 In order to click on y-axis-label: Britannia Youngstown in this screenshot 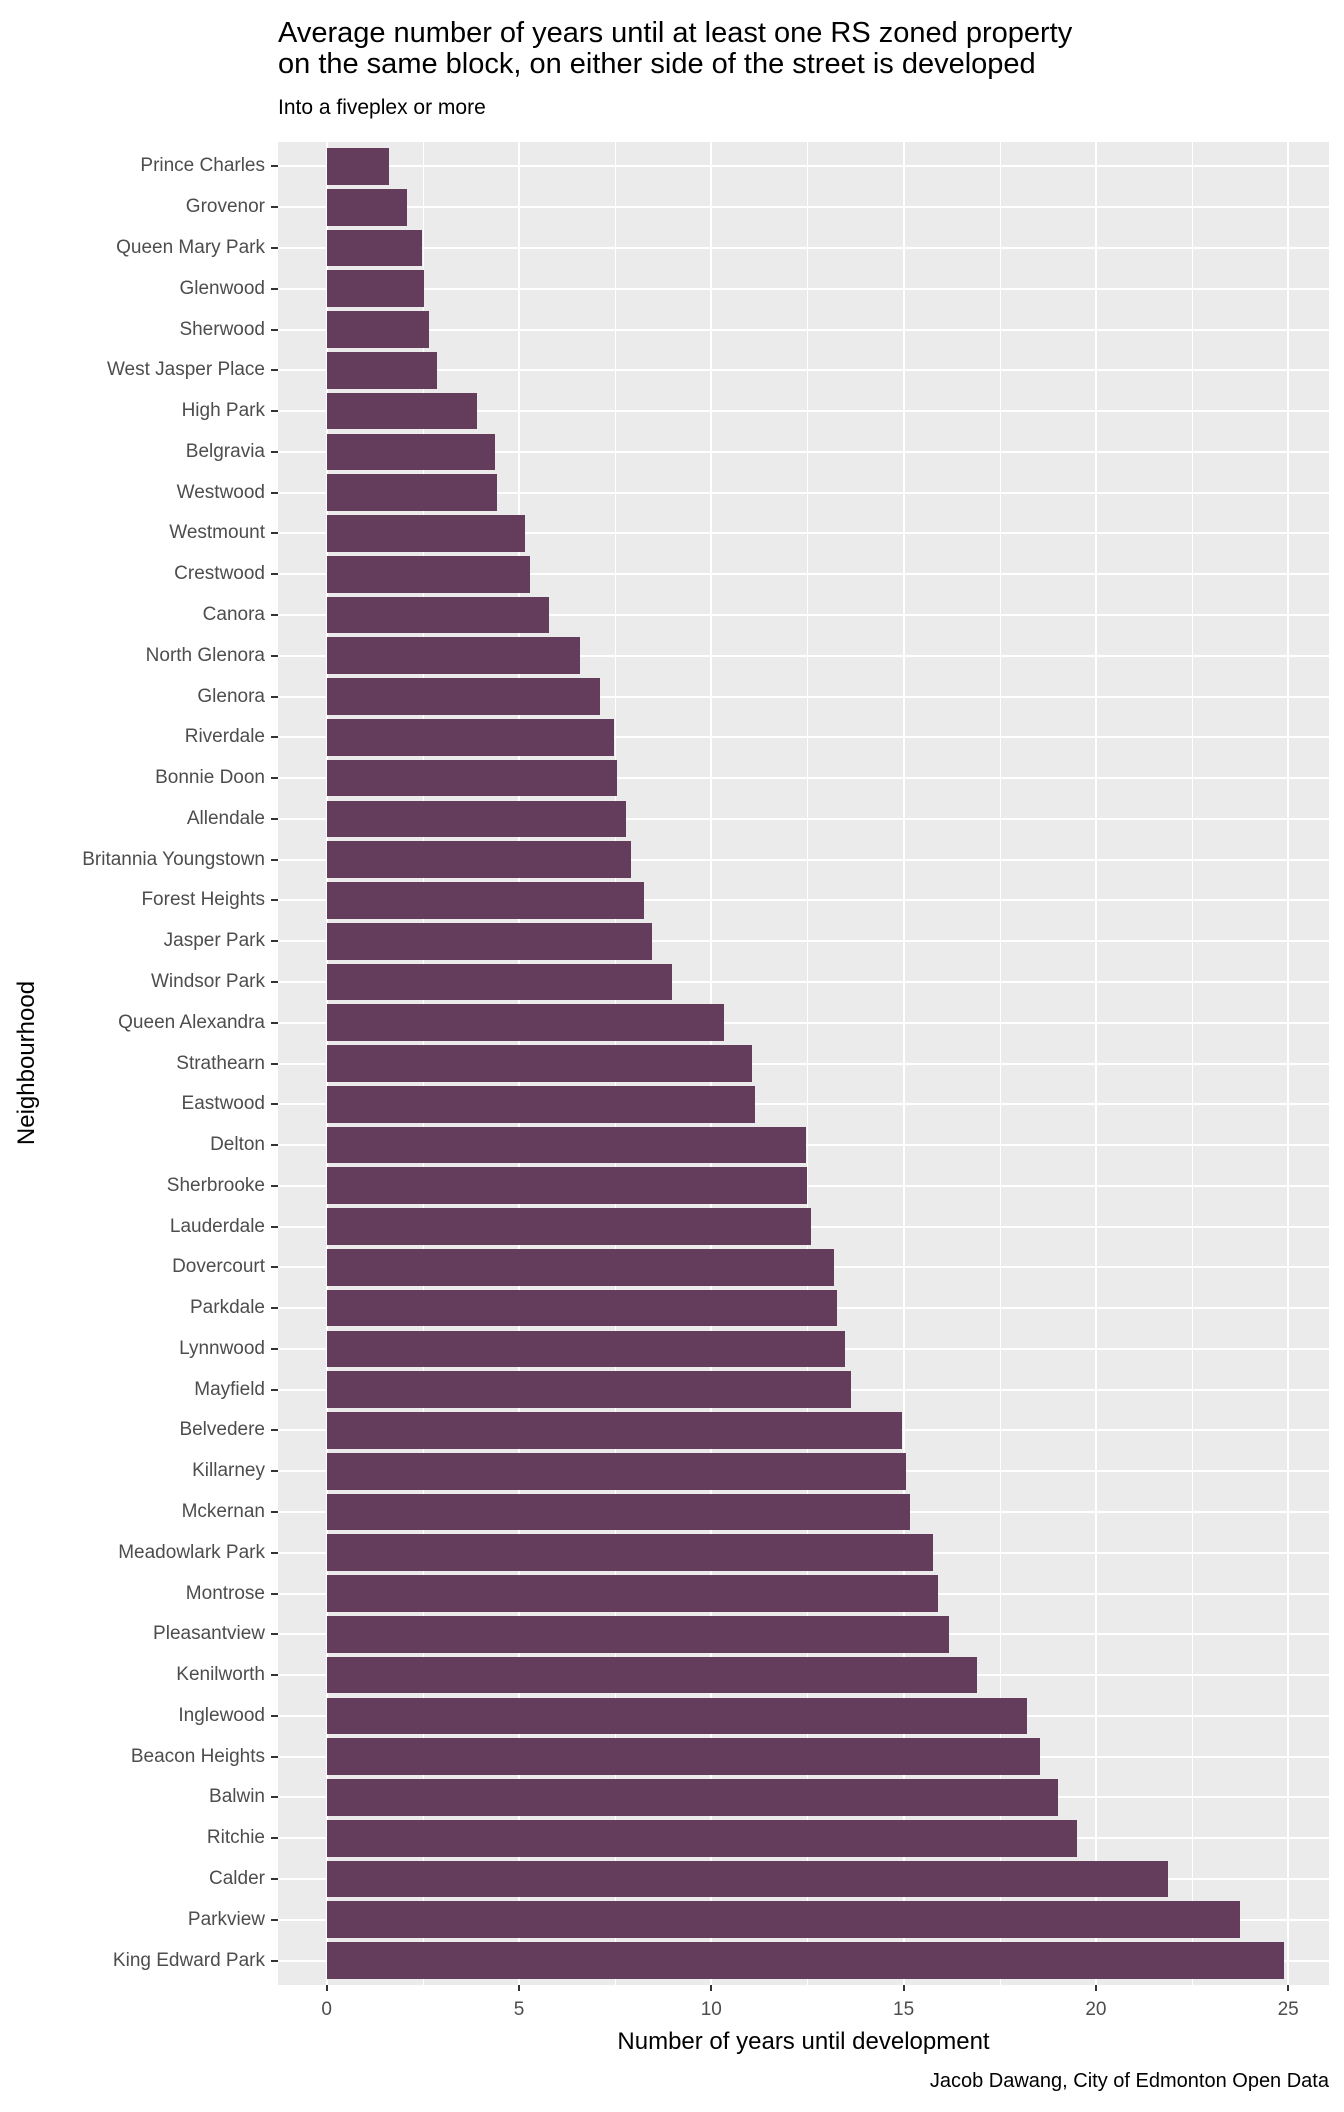, I will do `click(173, 859)`.